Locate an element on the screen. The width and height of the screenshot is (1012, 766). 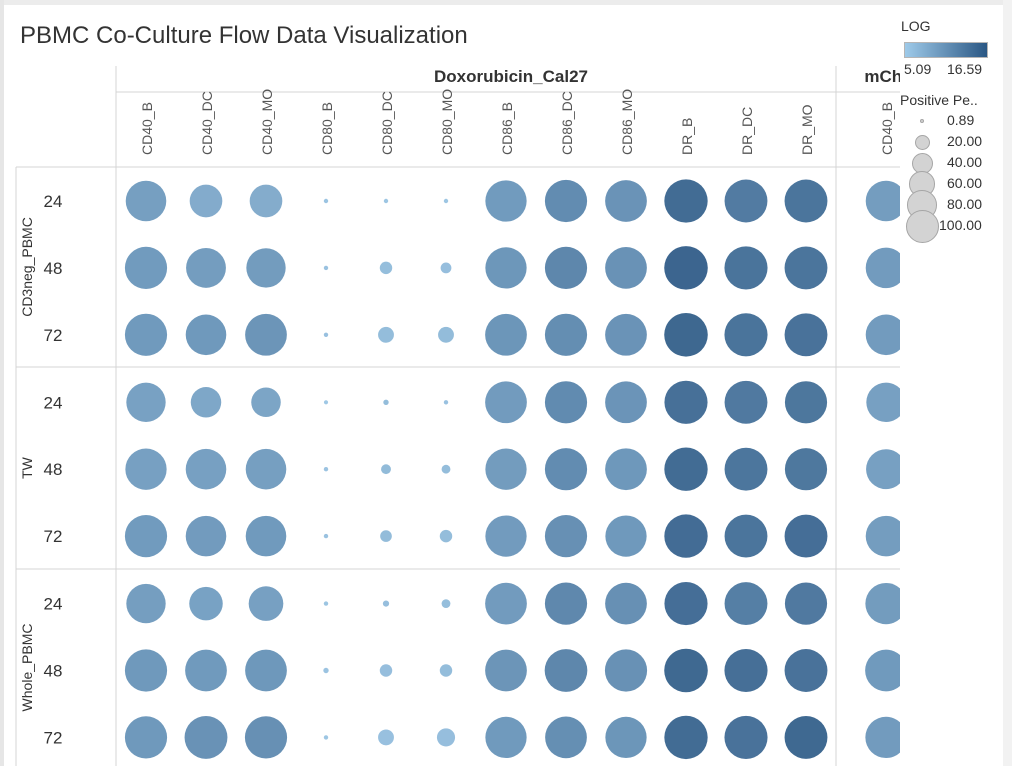
row-group-label: CD3neg_PBMC is located at coordinates (27, 267).